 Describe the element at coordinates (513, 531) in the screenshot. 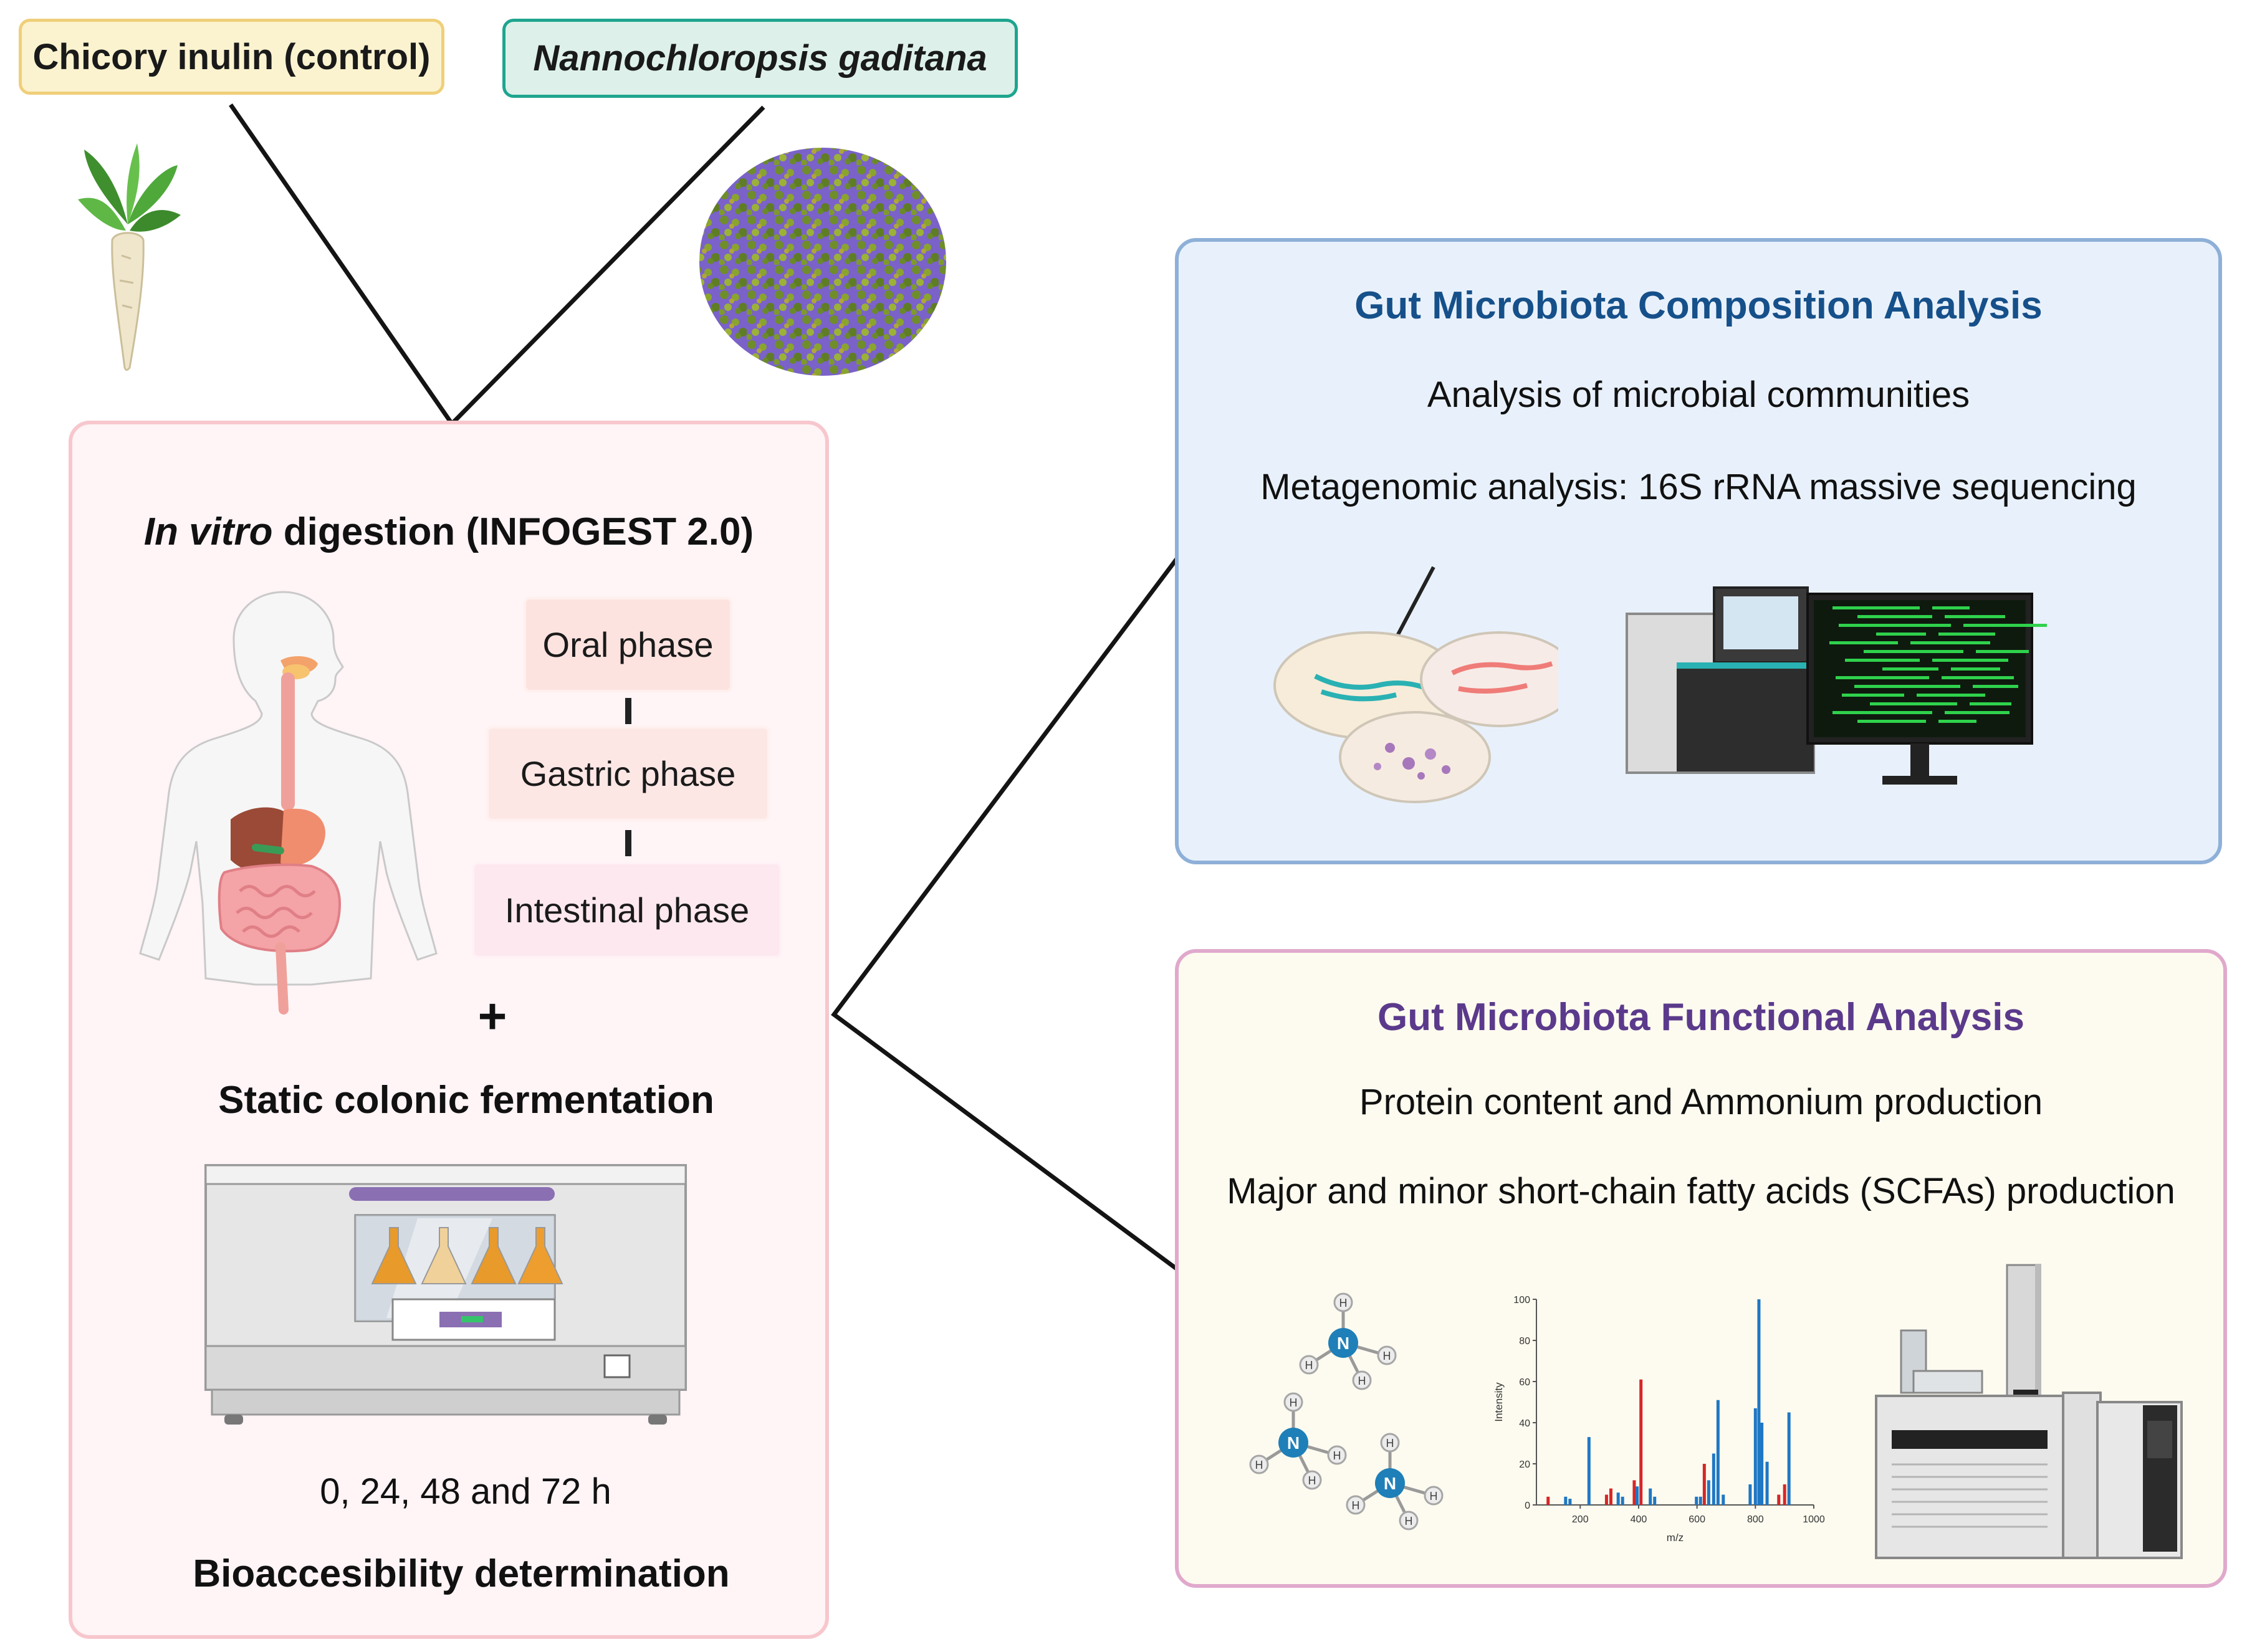

I see `digestion-title-rest: digestion (INFOGEST 2.0)` at that location.